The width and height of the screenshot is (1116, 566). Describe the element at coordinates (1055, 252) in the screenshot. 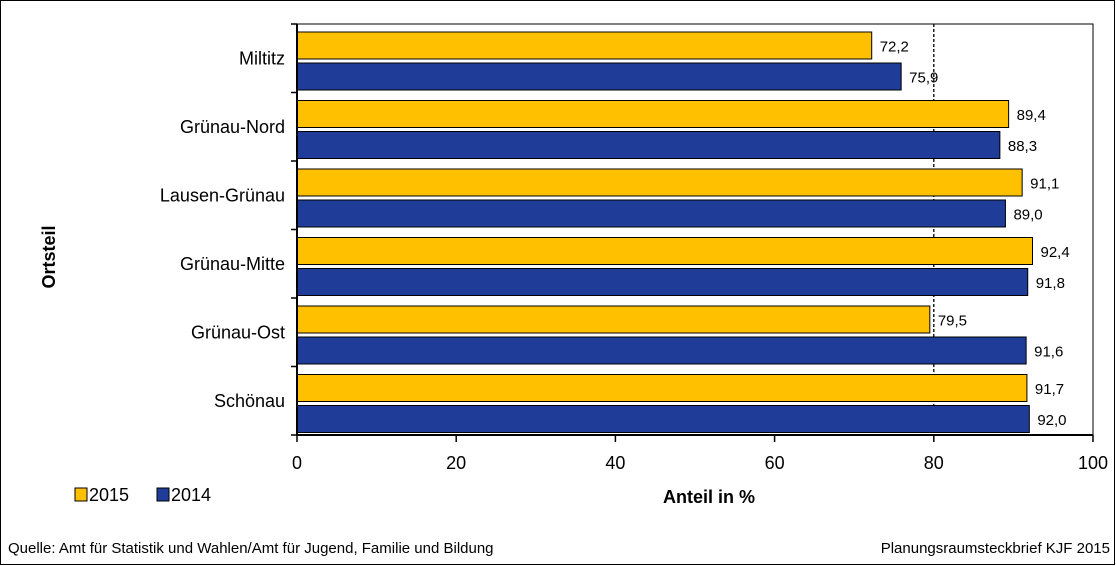

I see `data-label: 92,4` at that location.